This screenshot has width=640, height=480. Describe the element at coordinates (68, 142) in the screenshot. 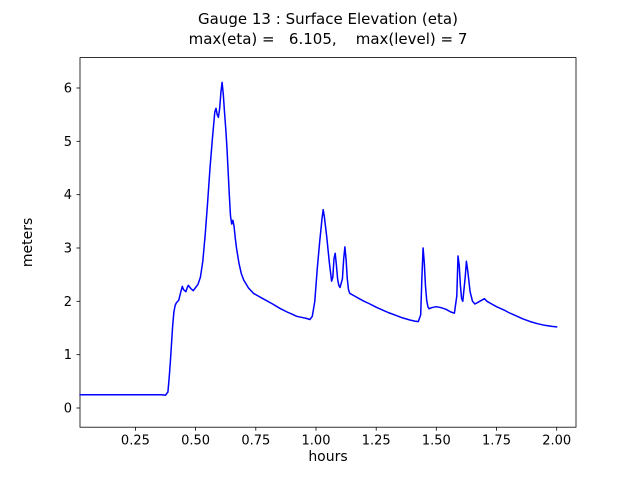

I see `y-tick-label: 5` at that location.